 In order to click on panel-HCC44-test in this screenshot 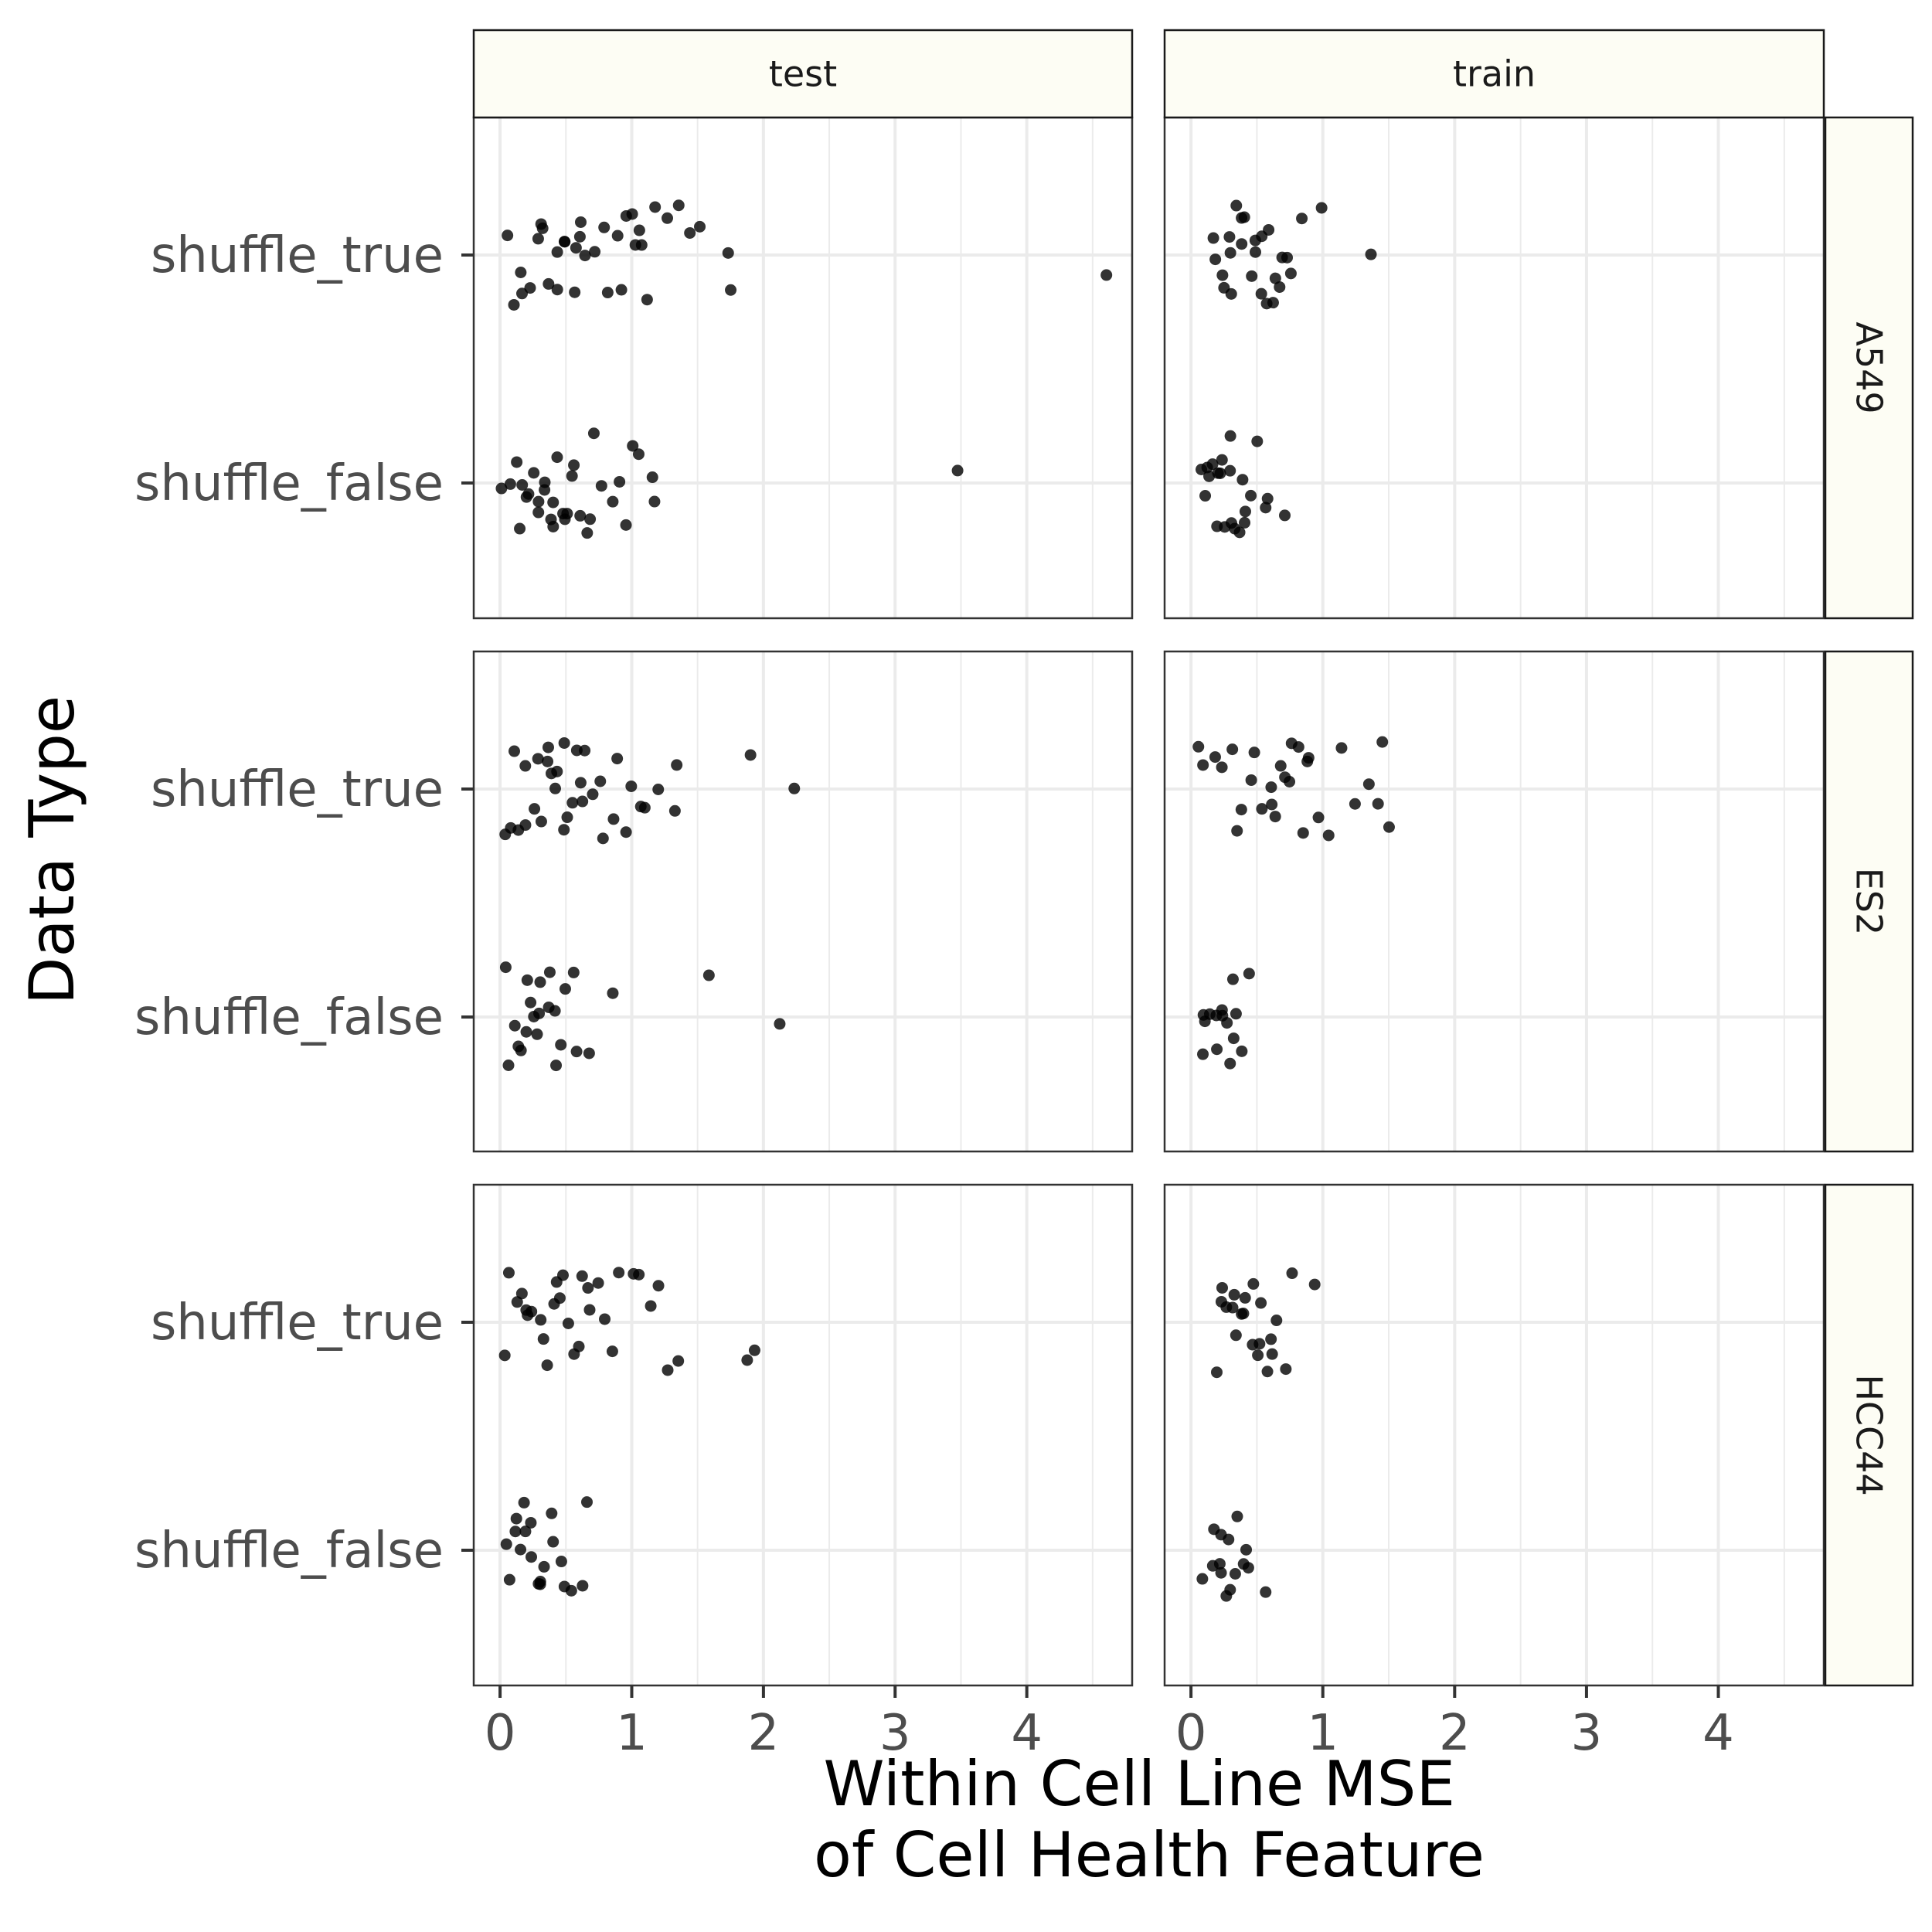, I will do `click(803, 1435)`.